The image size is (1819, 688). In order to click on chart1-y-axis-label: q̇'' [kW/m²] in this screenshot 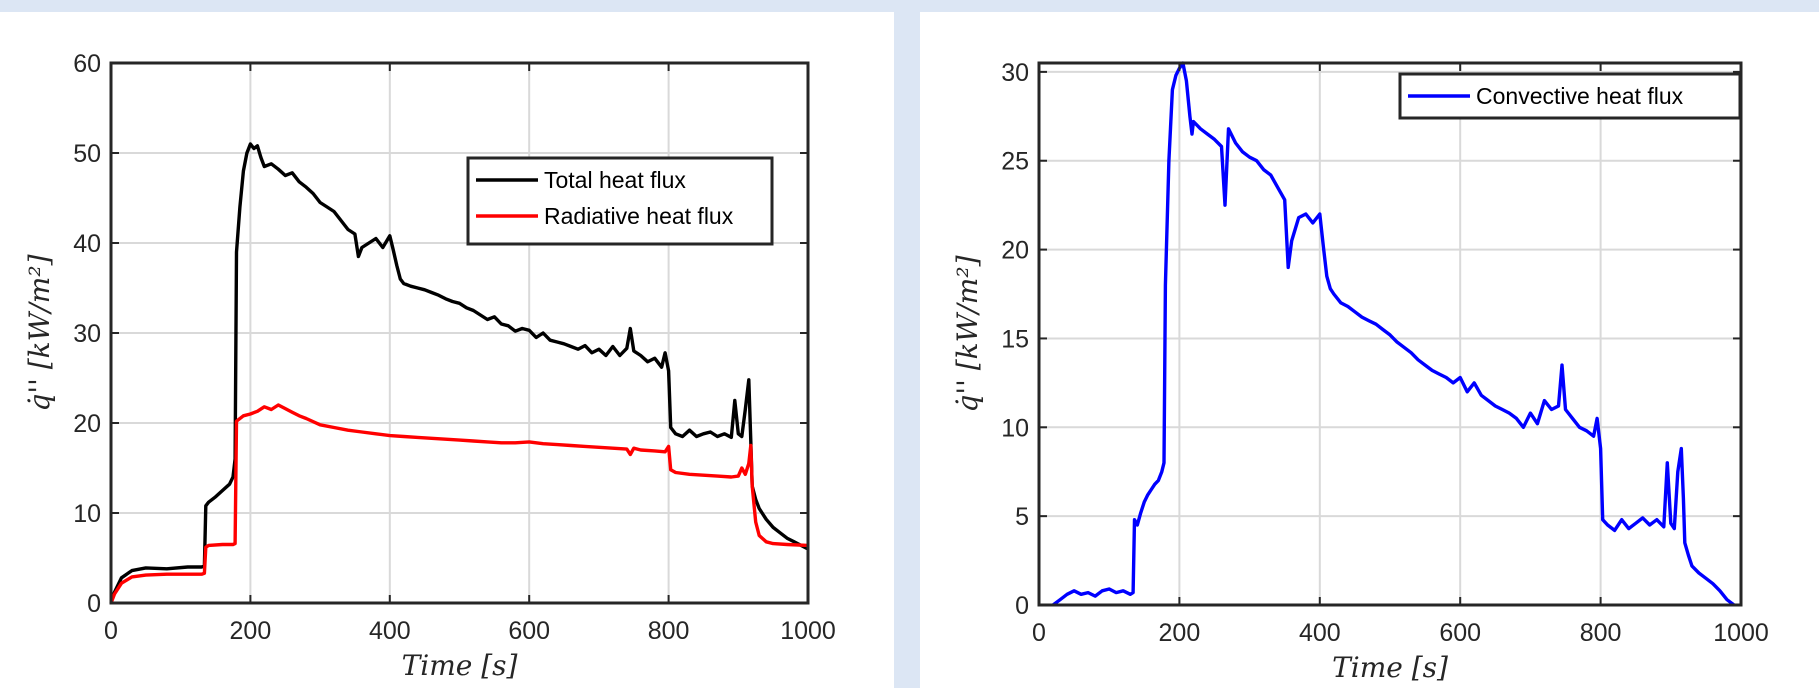, I will do `click(39, 332)`.